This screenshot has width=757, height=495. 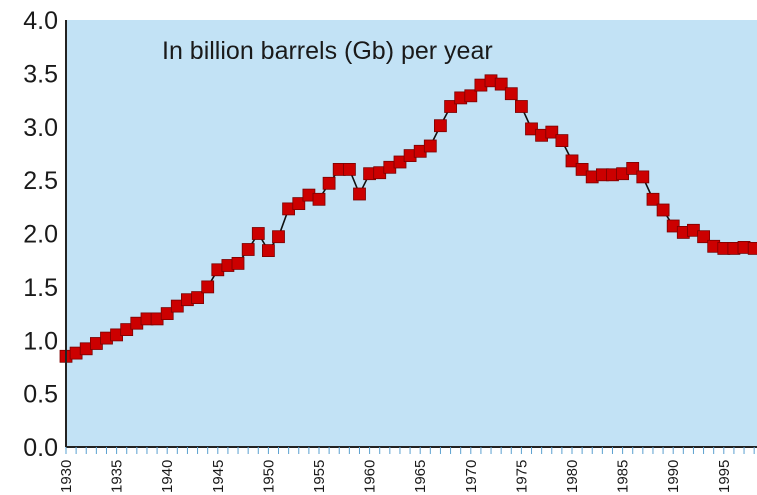 What do you see at coordinates (40, 448) in the screenshot?
I see `y-tick-label: 0.0` at bounding box center [40, 448].